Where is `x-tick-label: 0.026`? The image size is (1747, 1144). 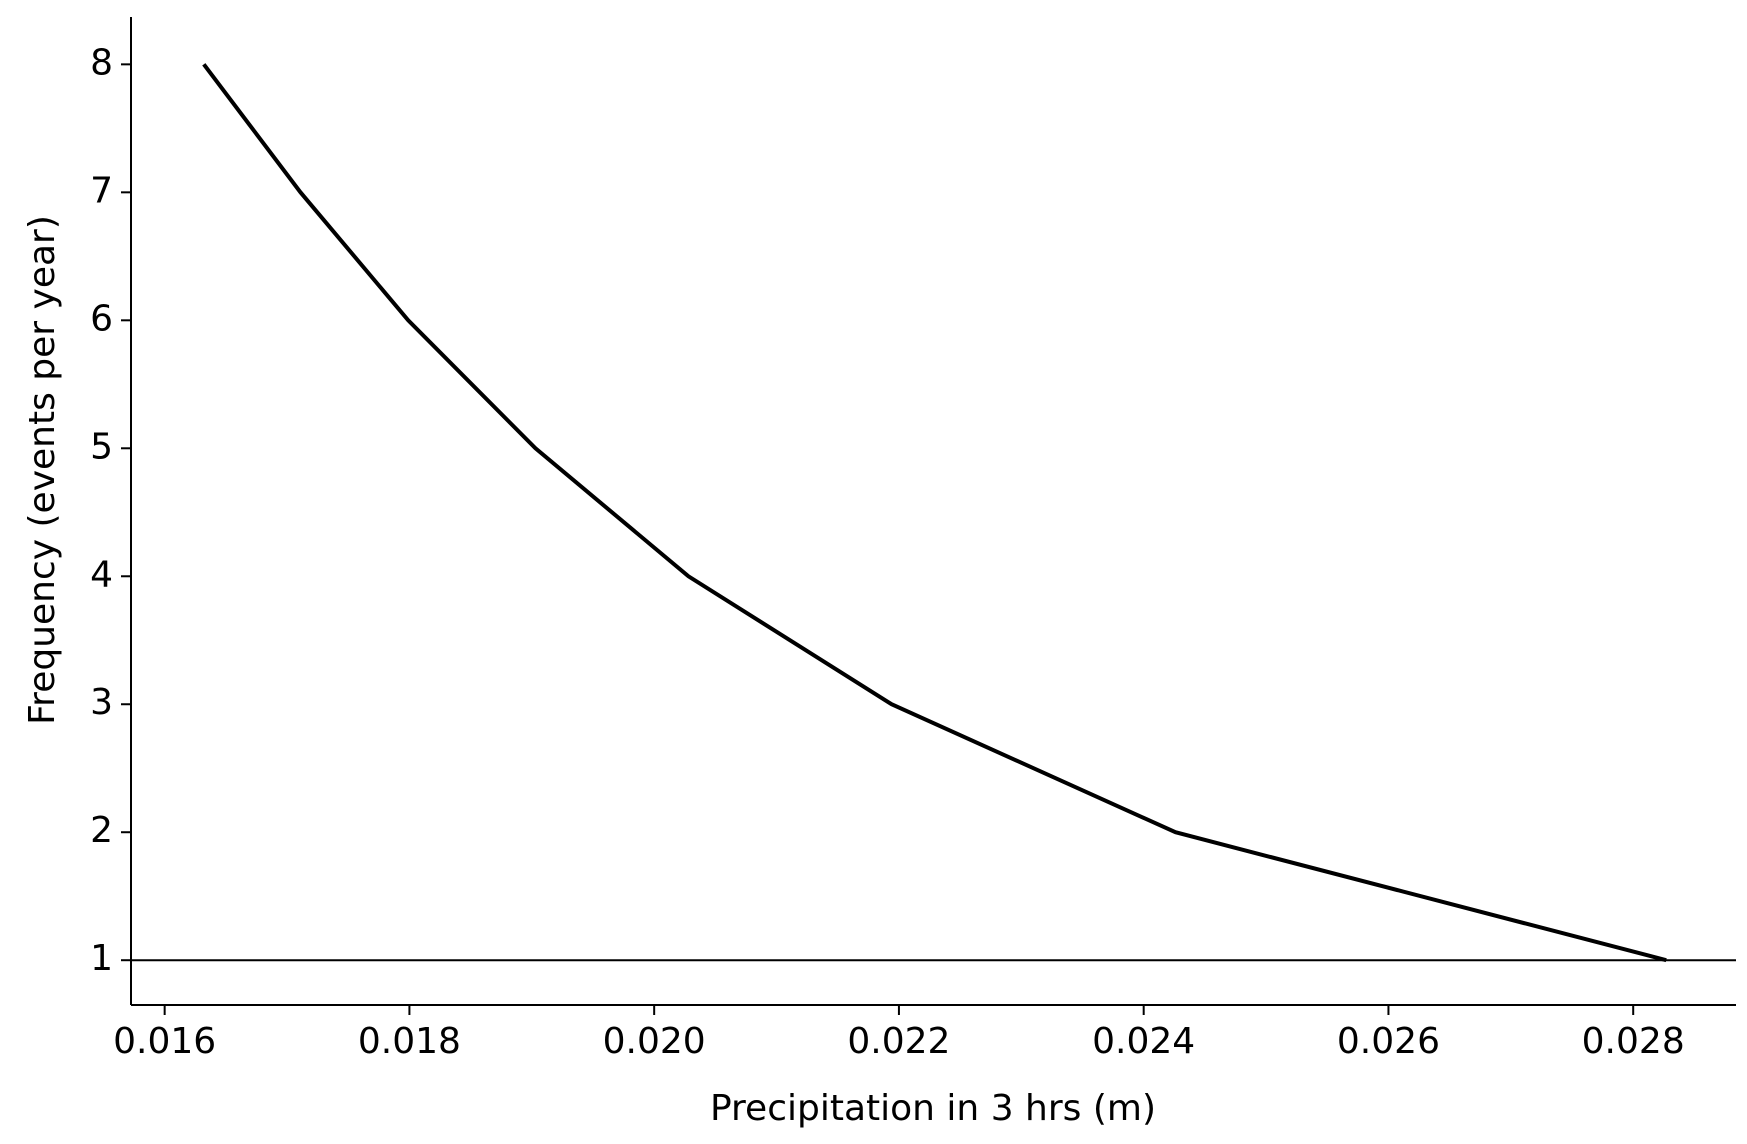 x-tick-label: 0.026 is located at coordinates (1388, 1041).